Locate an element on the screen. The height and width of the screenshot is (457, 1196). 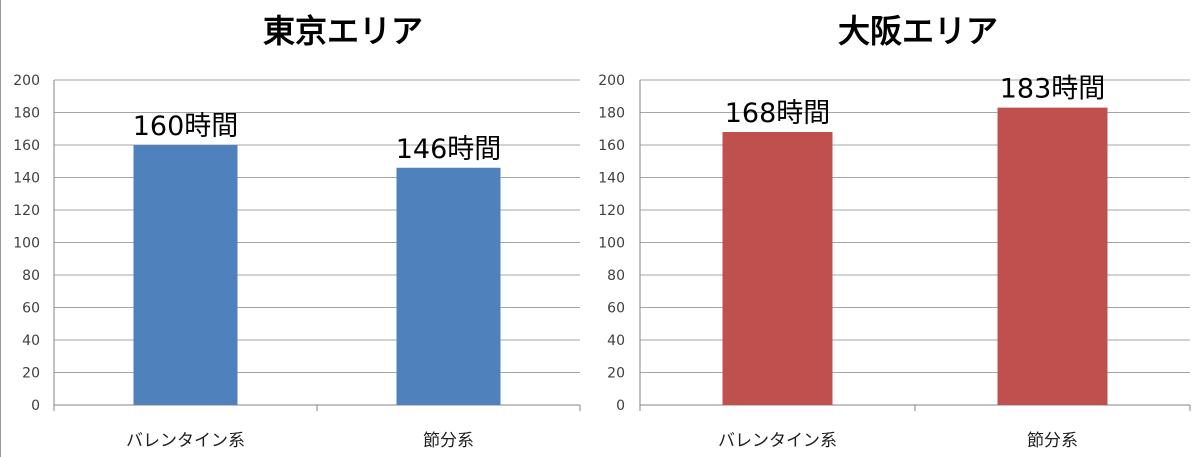
window-left-edge is located at coordinates (0, 228).